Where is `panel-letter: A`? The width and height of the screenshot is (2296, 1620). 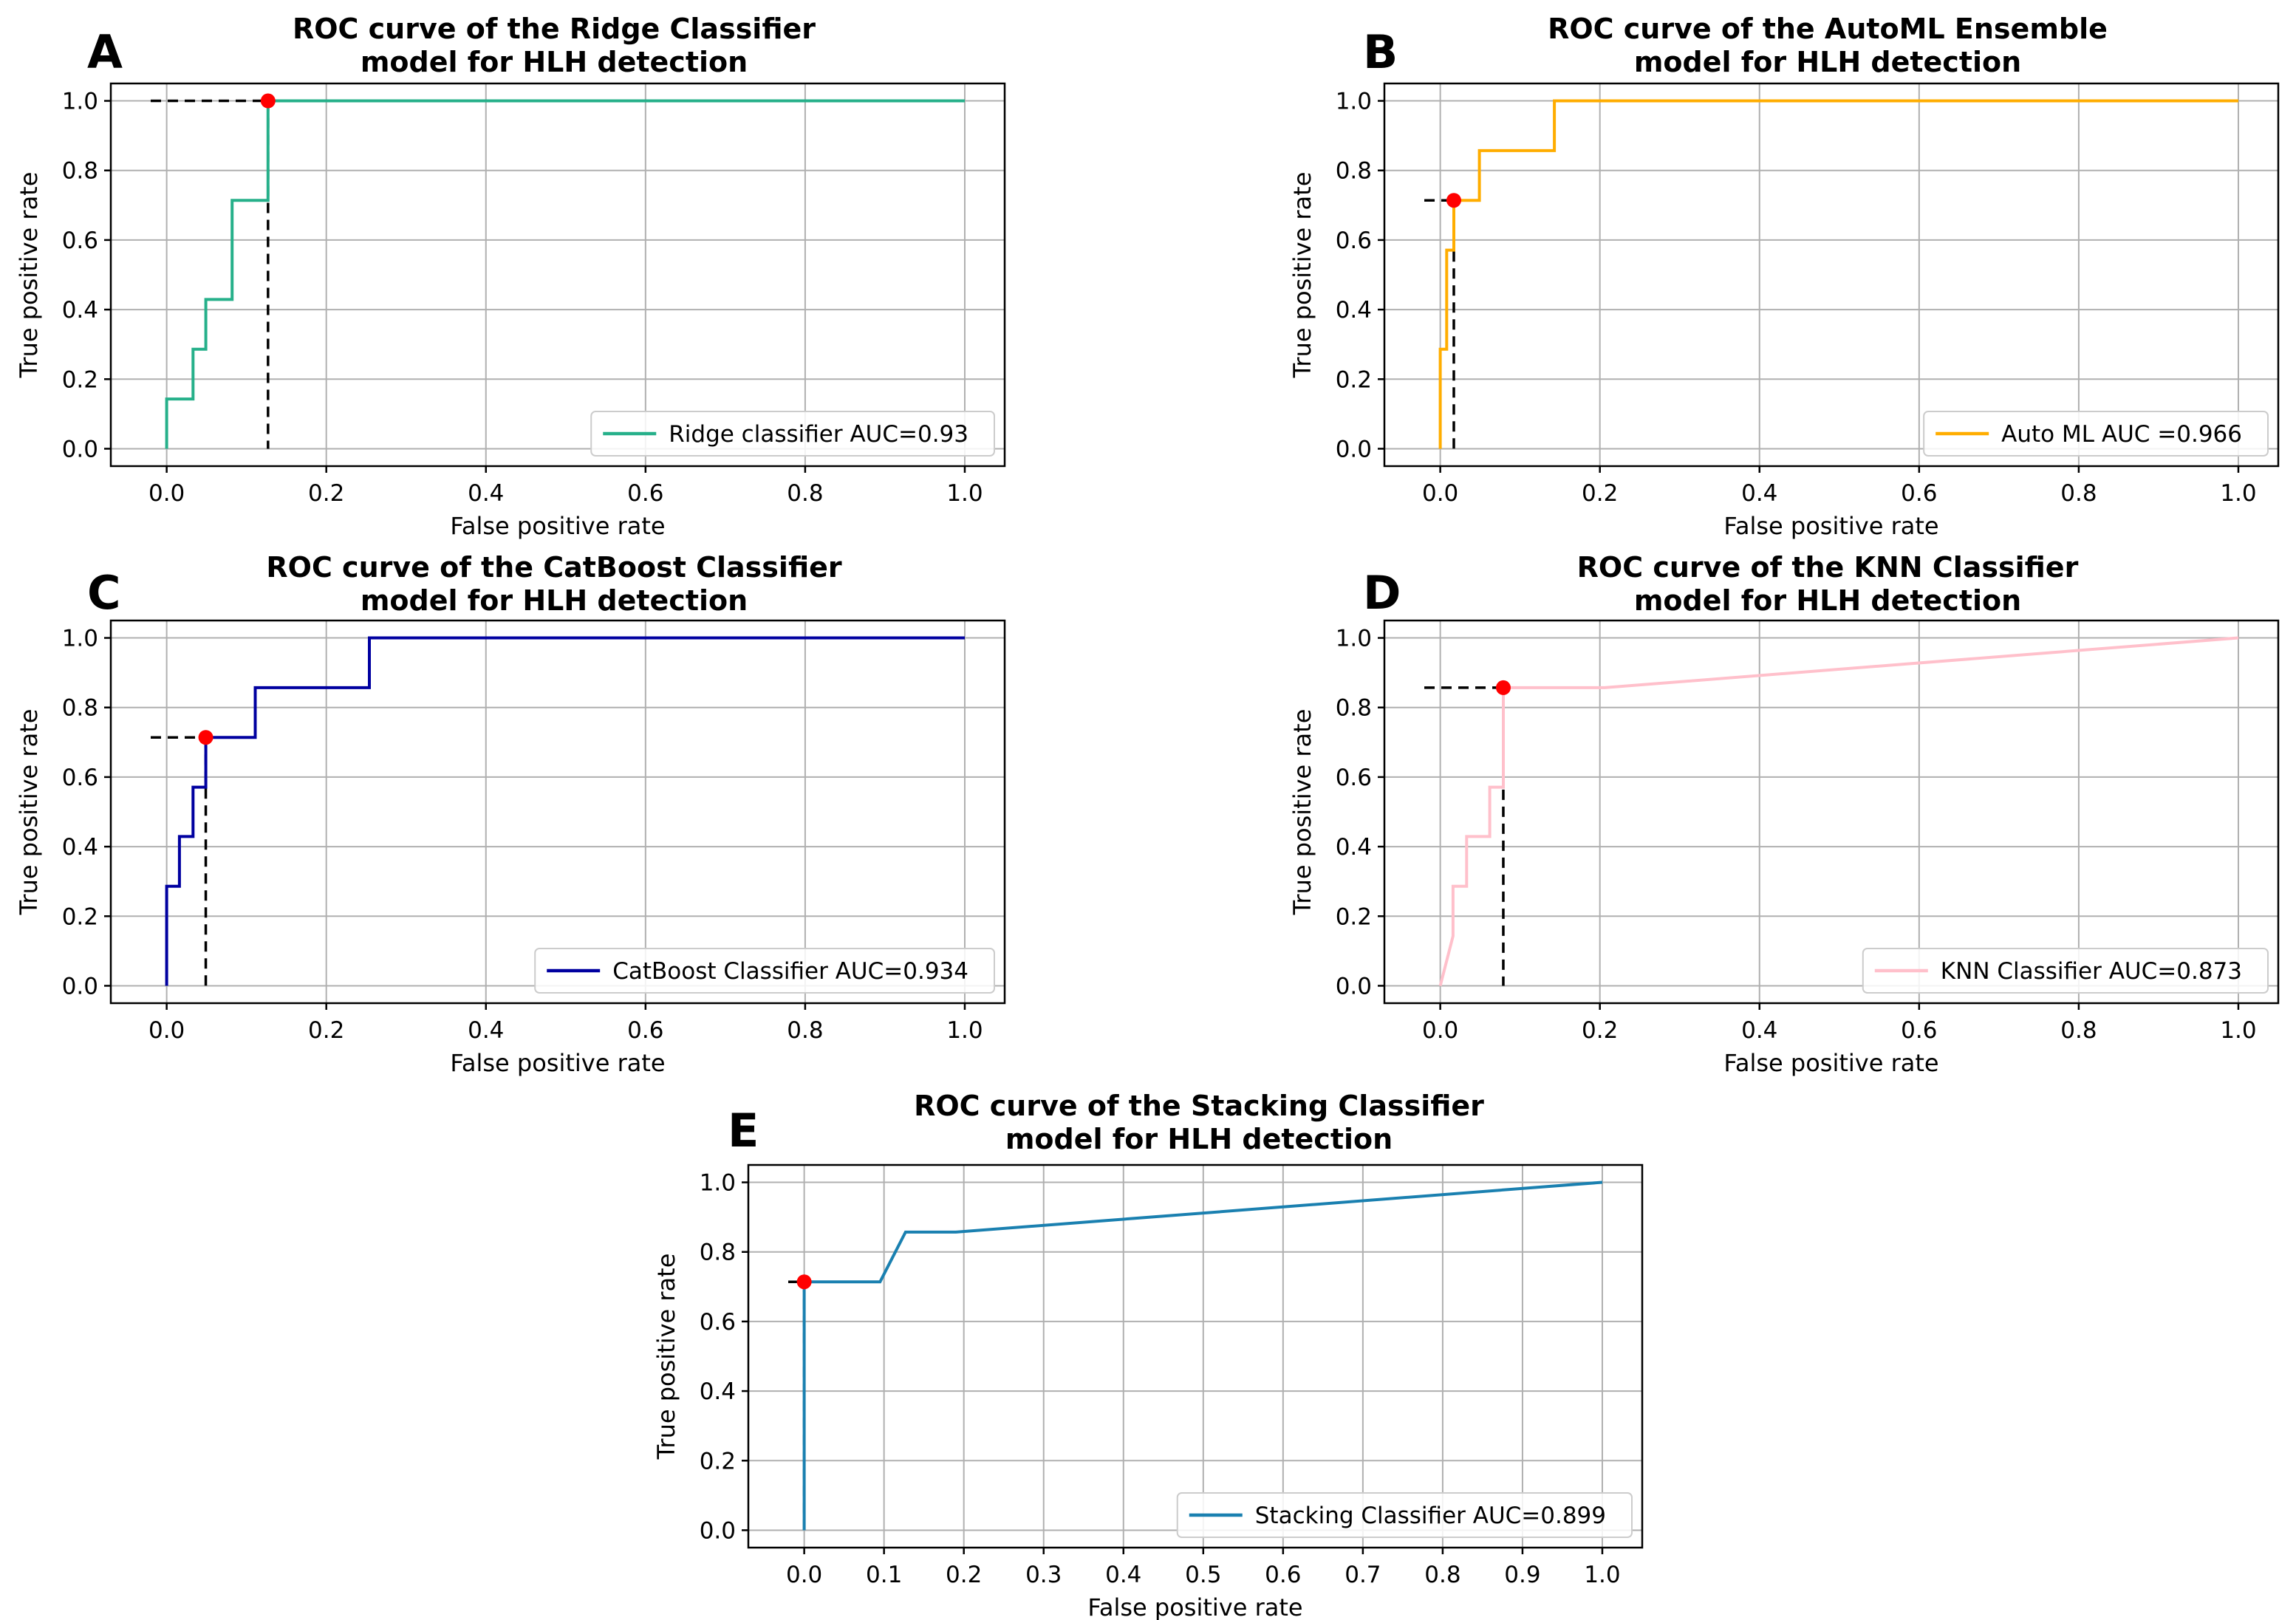
panel-letter: A is located at coordinates (105, 52).